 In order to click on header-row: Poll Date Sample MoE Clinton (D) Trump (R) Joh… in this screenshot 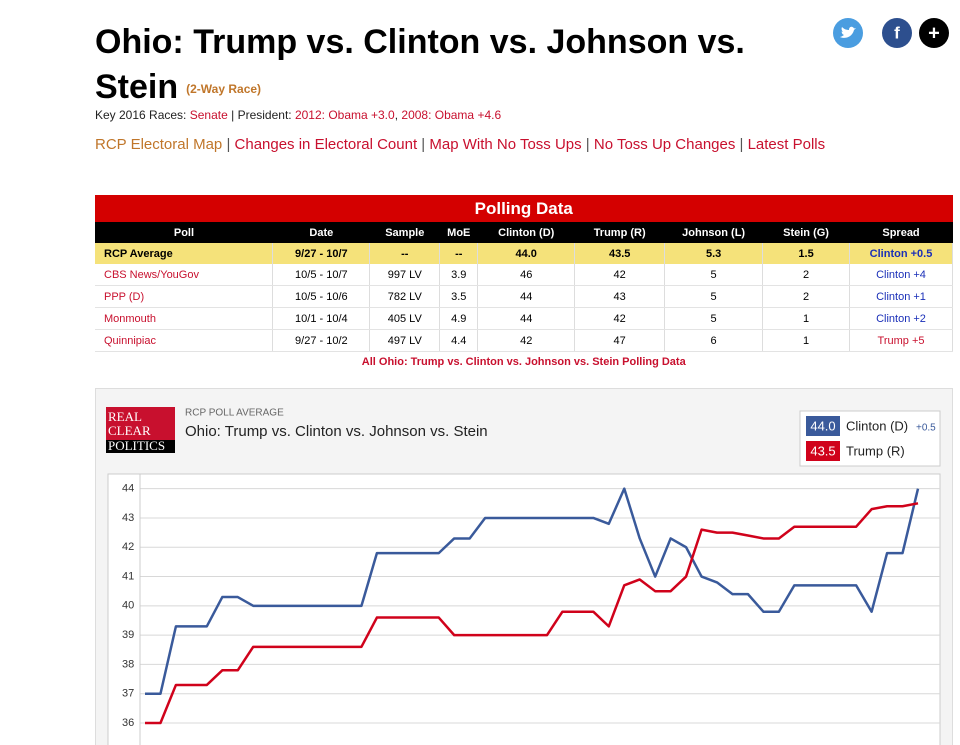, I will do `click(524, 232)`.